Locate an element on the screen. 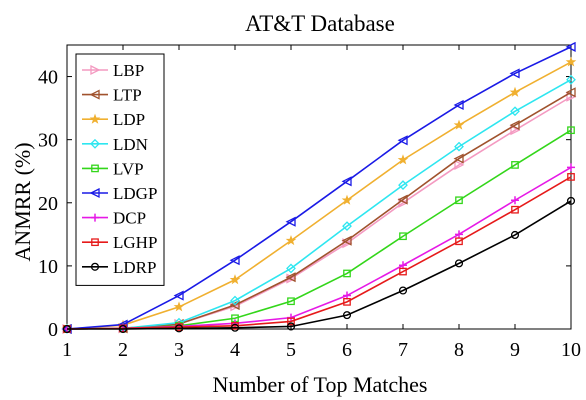  legend: LBP LTP LDP LDN LVP LDGP DCP LGHP LDRP is located at coordinates (120, 169).